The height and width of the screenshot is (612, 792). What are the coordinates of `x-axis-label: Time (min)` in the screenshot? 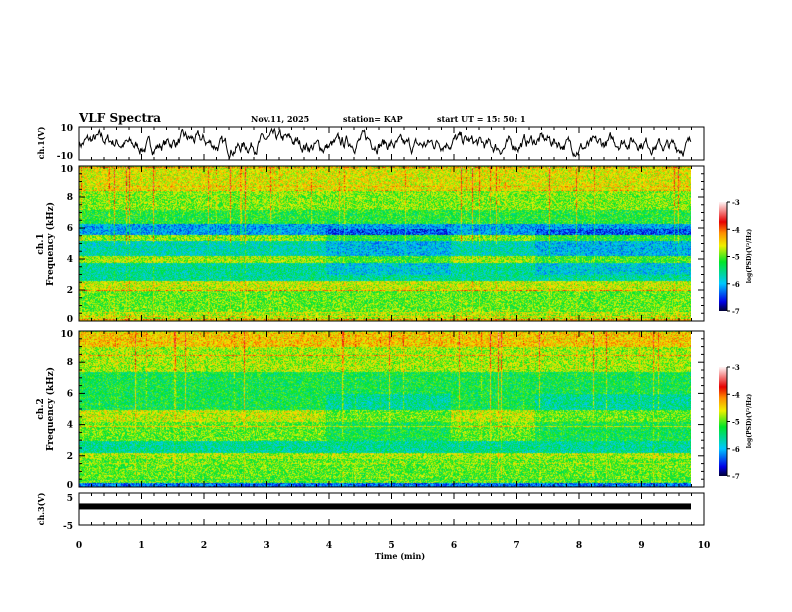 It's located at (400, 556).